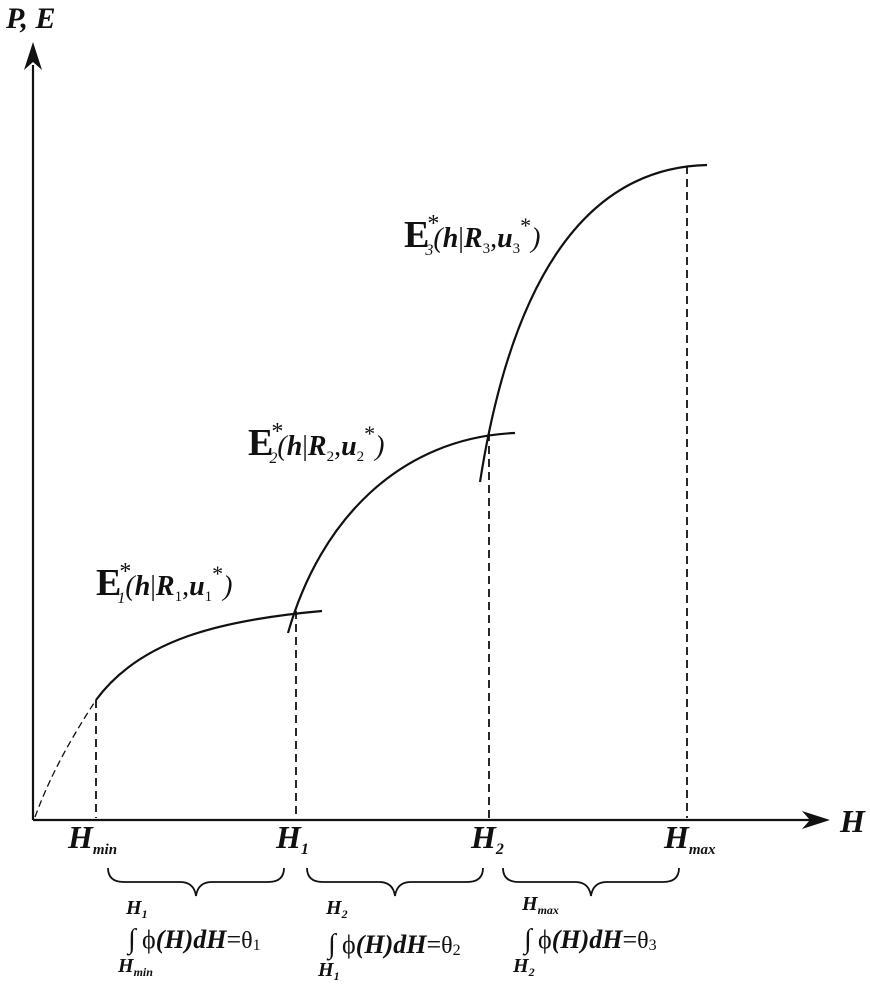 The width and height of the screenshot is (870, 987). What do you see at coordinates (65, 758) in the screenshot?
I see `dashed-origin-segment` at bounding box center [65, 758].